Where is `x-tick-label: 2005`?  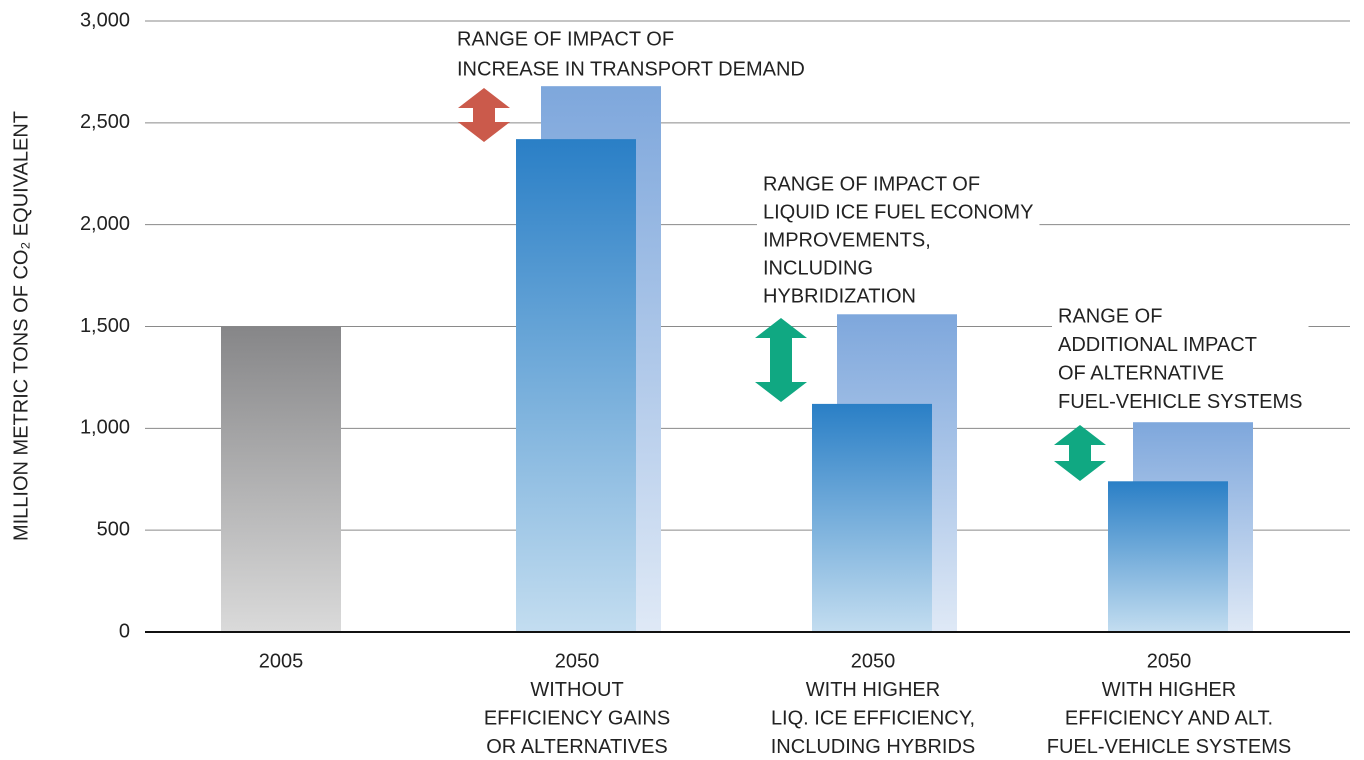
x-tick-label: 2005 is located at coordinates (281, 661).